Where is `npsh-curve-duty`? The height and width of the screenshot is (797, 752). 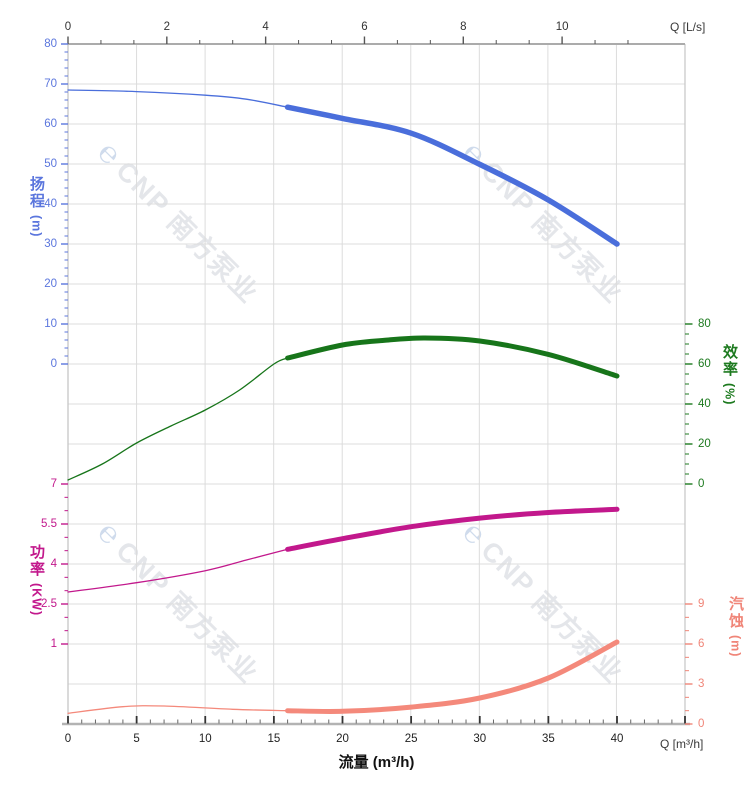
npsh-curve-duty is located at coordinates (452, 676).